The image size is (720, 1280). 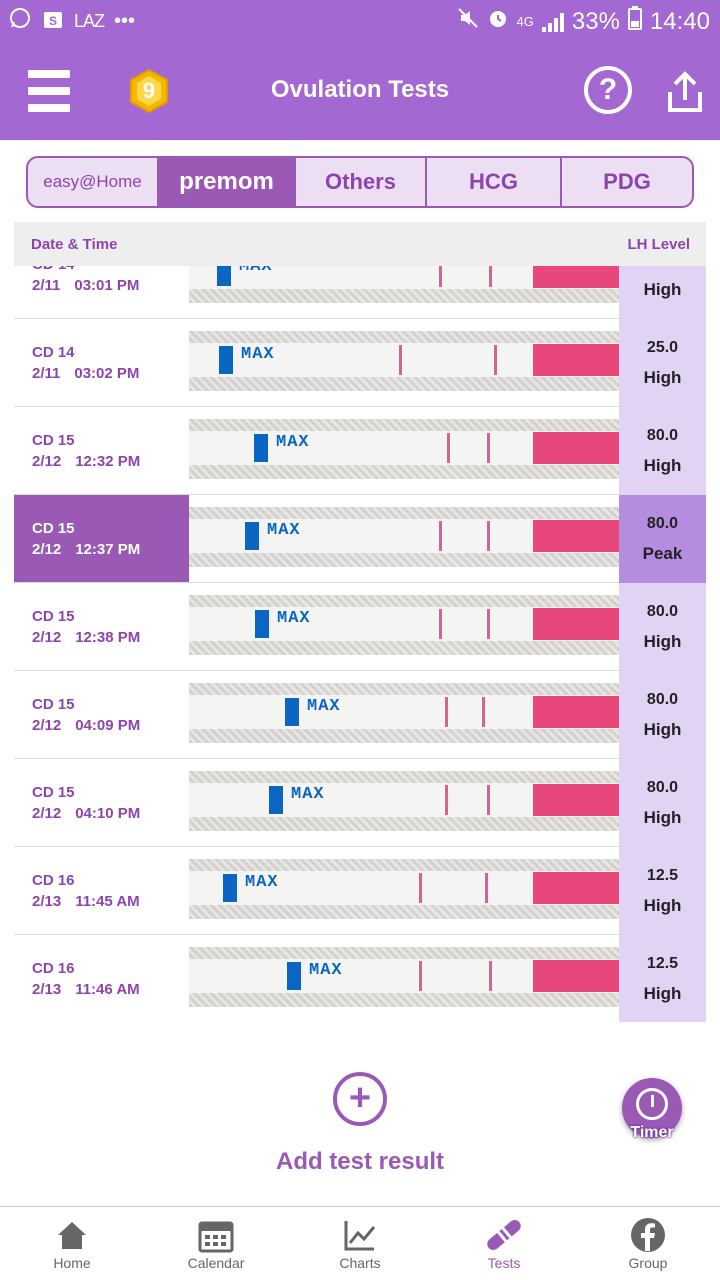 I want to click on whatsapp-icon, so click(x=20, y=21).